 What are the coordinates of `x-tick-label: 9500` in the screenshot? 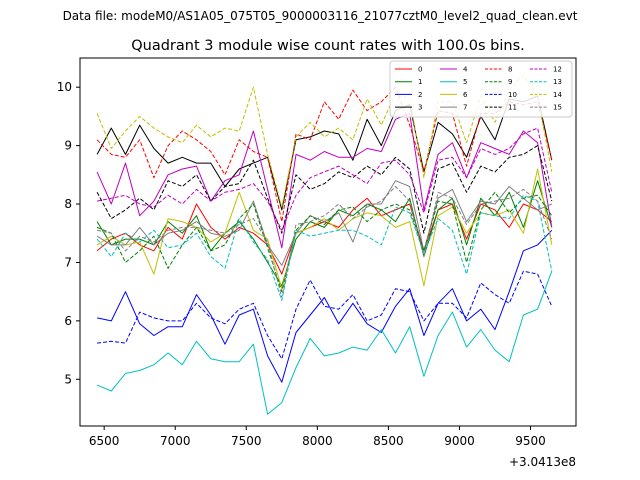 It's located at (530, 441).